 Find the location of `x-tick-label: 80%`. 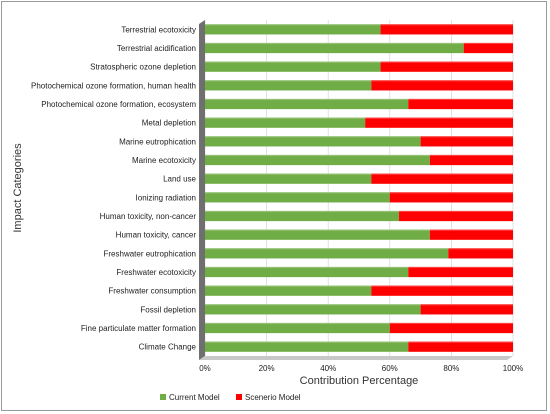

x-tick-label: 80% is located at coordinates (451, 368).